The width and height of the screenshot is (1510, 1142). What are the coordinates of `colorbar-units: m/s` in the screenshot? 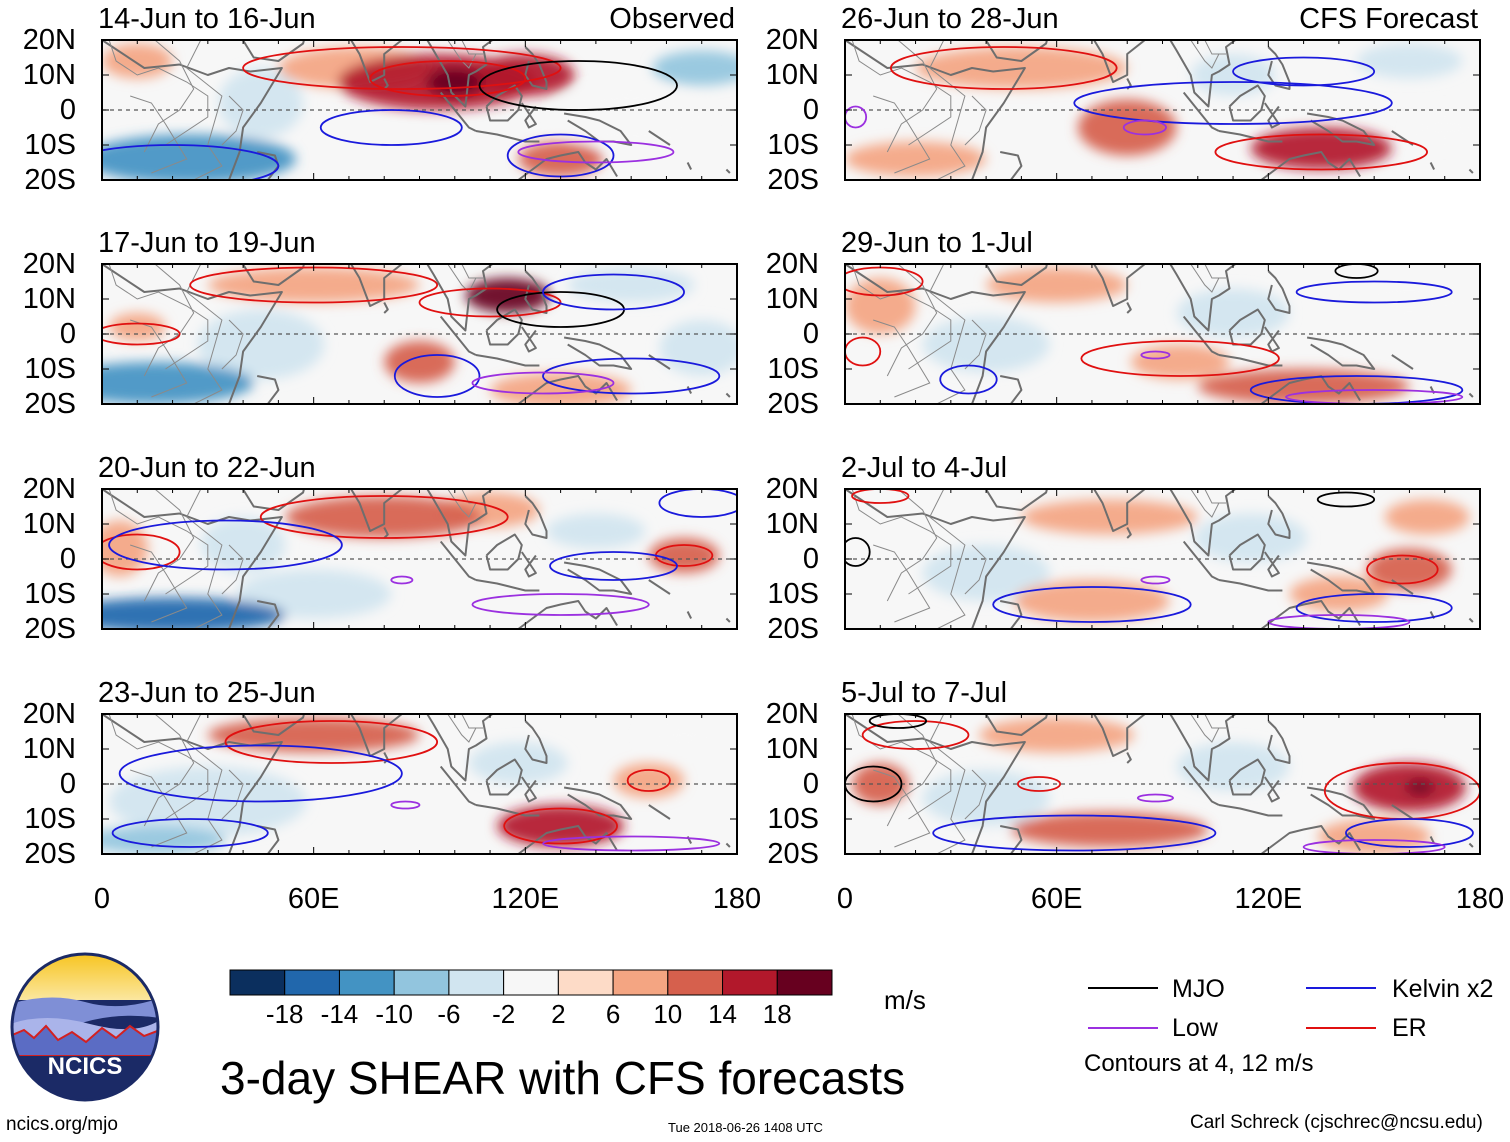 It's located at (905, 1000).